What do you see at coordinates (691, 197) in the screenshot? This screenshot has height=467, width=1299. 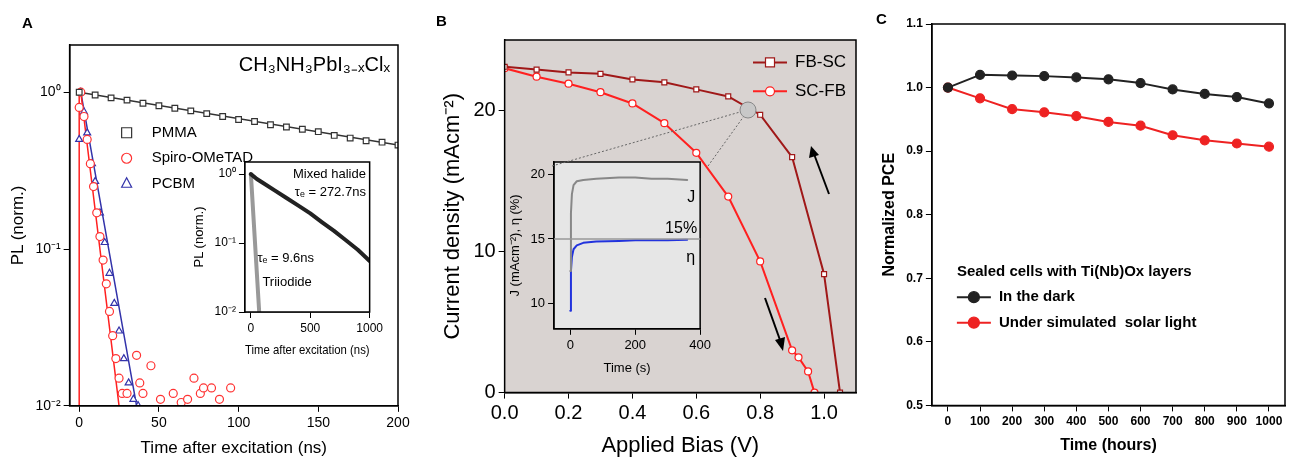 I see `series-label: J` at bounding box center [691, 197].